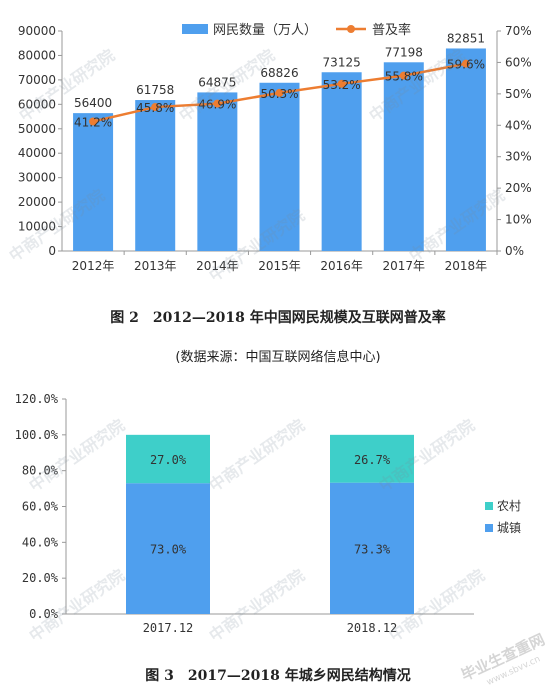 Image resolution: width=556 pixels, height=699 pixels. What do you see at coordinates (518, 94) in the screenshot?
I see `y2-tick-label: 50%` at bounding box center [518, 94].